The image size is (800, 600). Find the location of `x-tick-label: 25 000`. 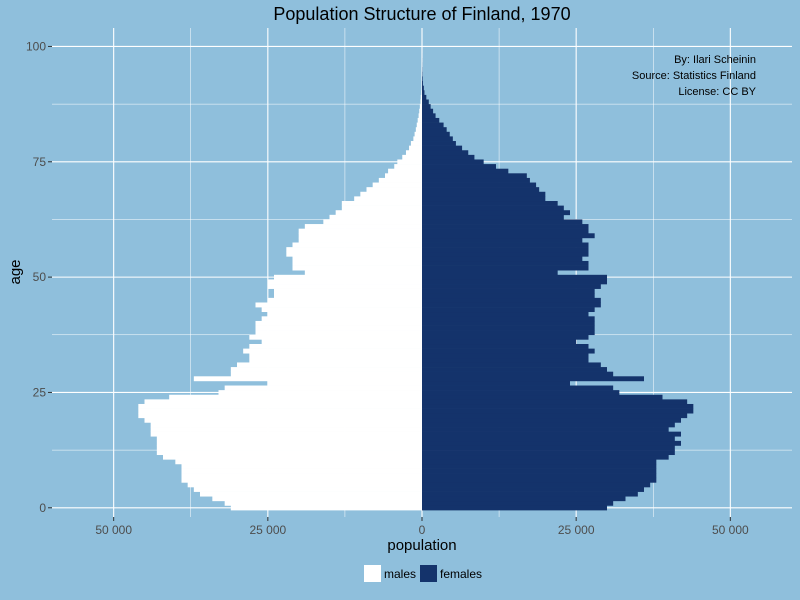

x-tick-label: 25 000 is located at coordinates (267, 530).